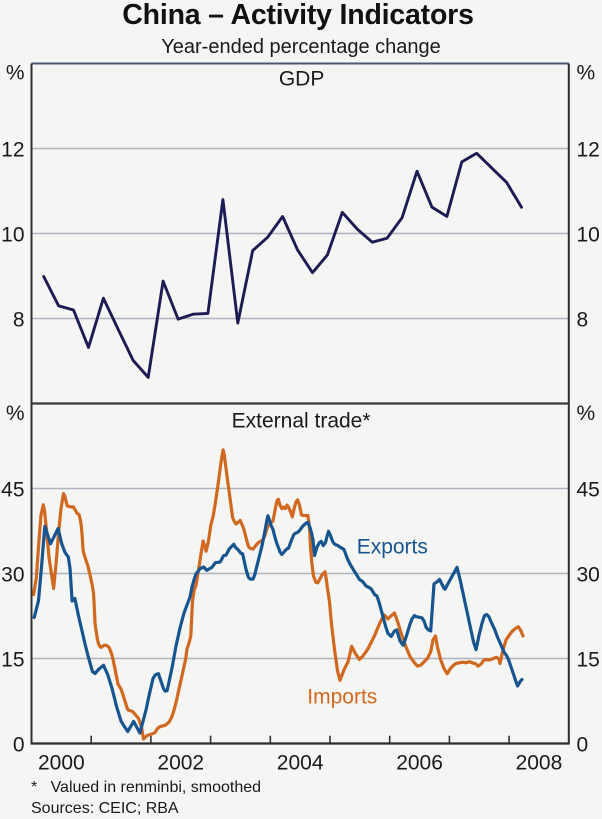 The image size is (602, 819). Describe the element at coordinates (419, 763) in the screenshot. I see `svg-text: 2006` at that location.